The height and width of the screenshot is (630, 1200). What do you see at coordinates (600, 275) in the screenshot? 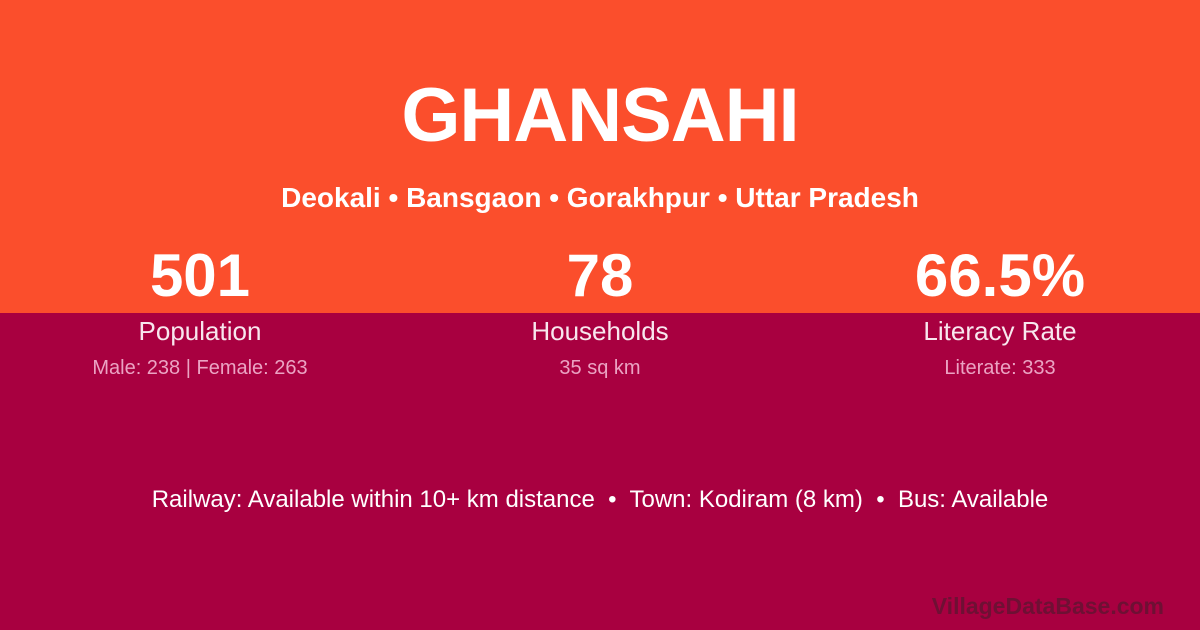
I see `households-value: 78` at bounding box center [600, 275].